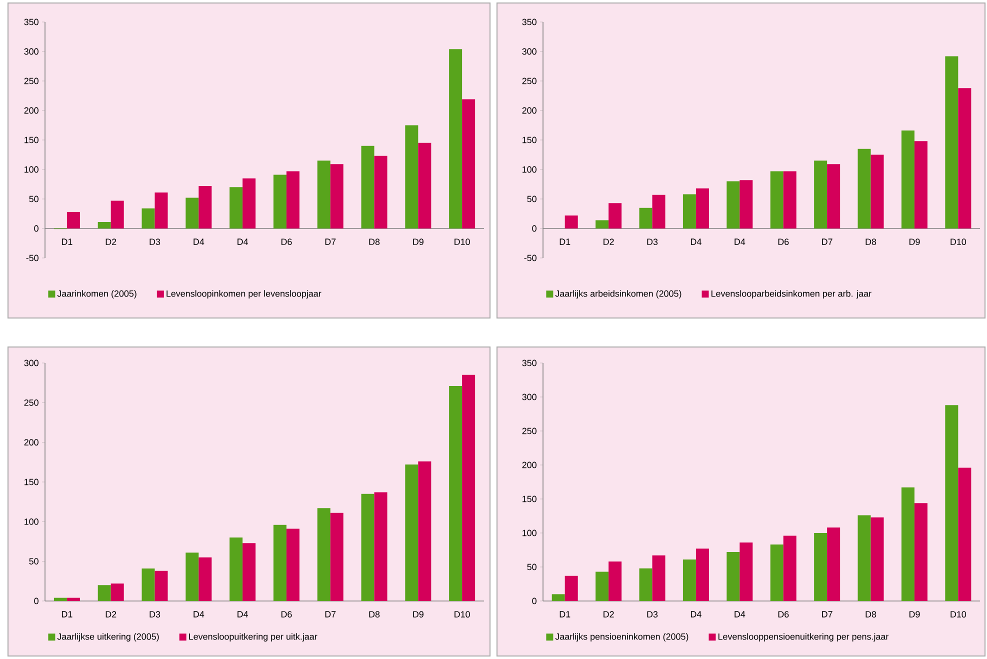  I want to click on y-tick-label: -50, so click(530, 258).